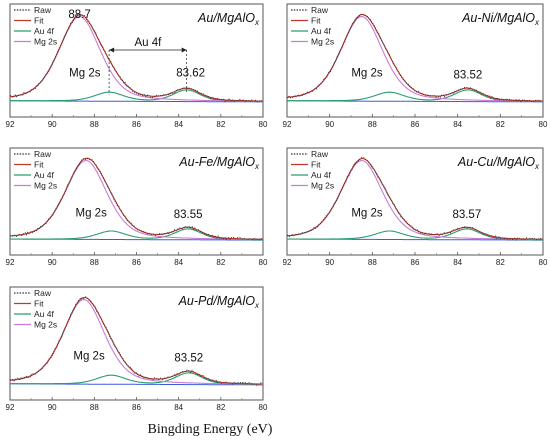 Image resolution: width=550 pixels, height=441 pixels. Describe the element at coordinates (210, 429) in the screenshot. I see `x-axis-label: Bingding Energy (eV)` at that location.